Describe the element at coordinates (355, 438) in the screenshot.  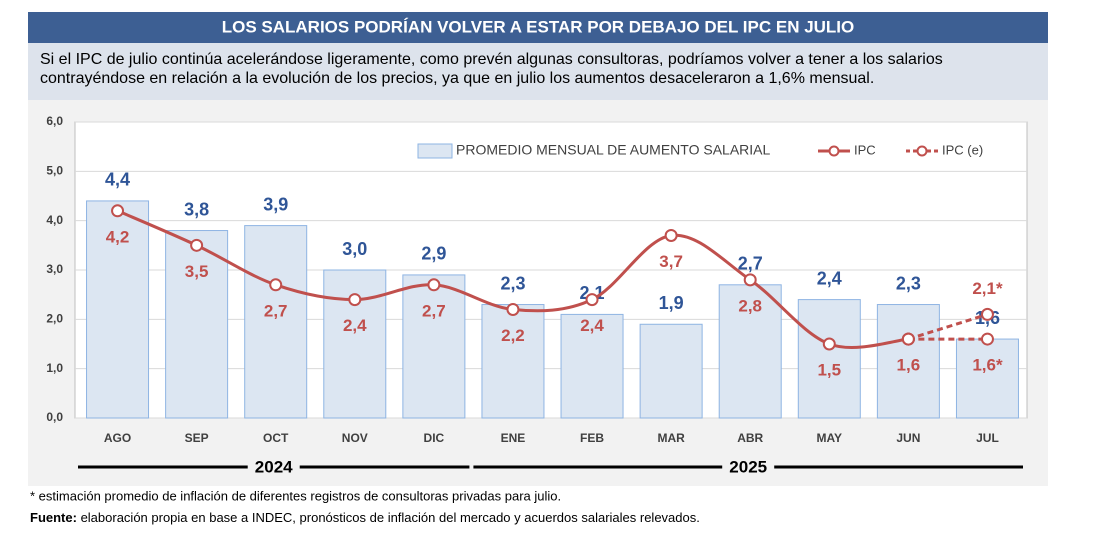
I see `x-tick-label: NOV` at that location.